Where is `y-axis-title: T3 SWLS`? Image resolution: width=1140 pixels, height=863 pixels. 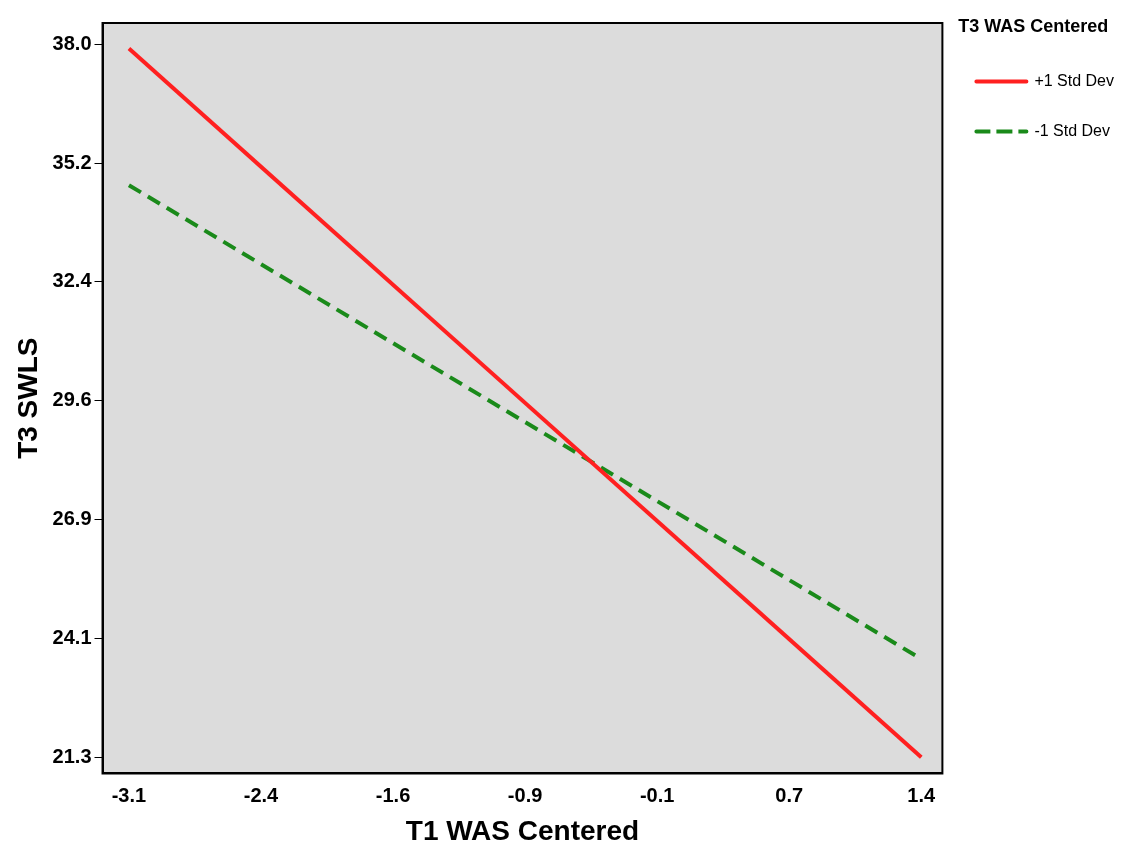 y-axis-title: T3 SWLS is located at coordinates (27, 398).